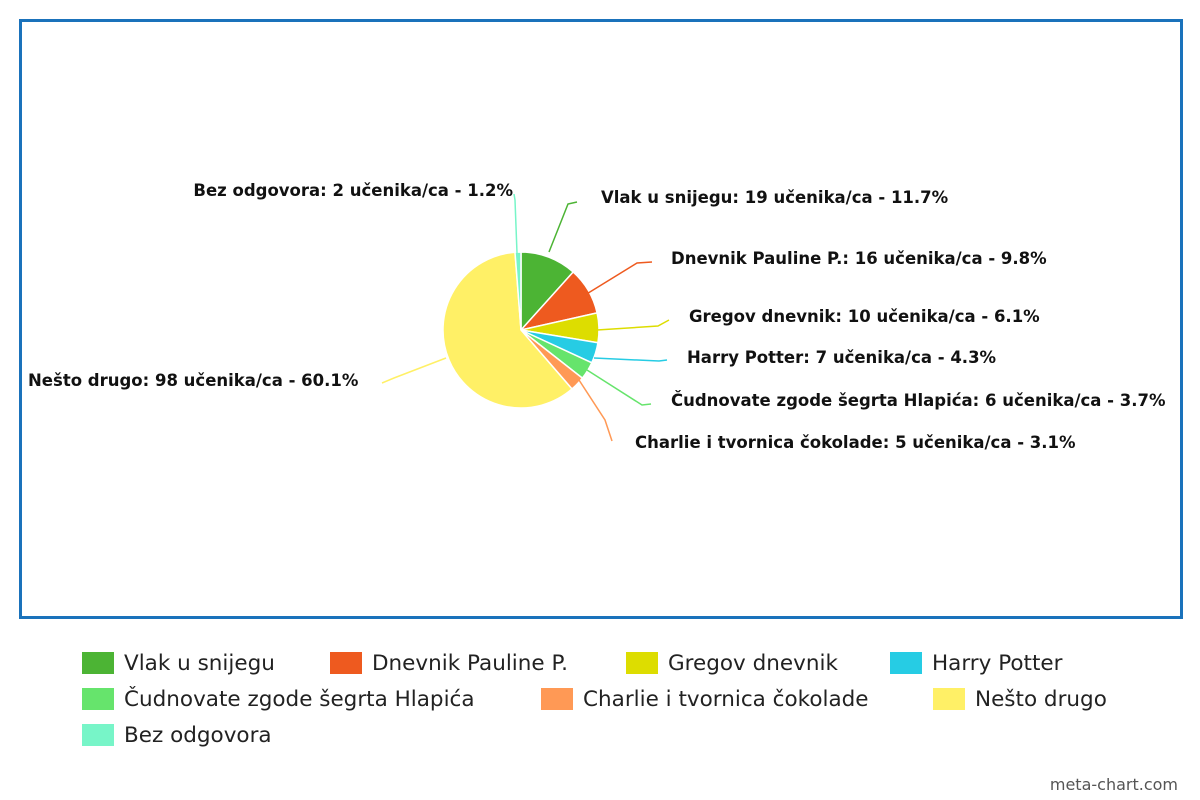 The image size is (1200, 800). What do you see at coordinates (299, 699) in the screenshot?
I see `legend-label: Čudnovate zgode šegrta Hlapića` at bounding box center [299, 699].